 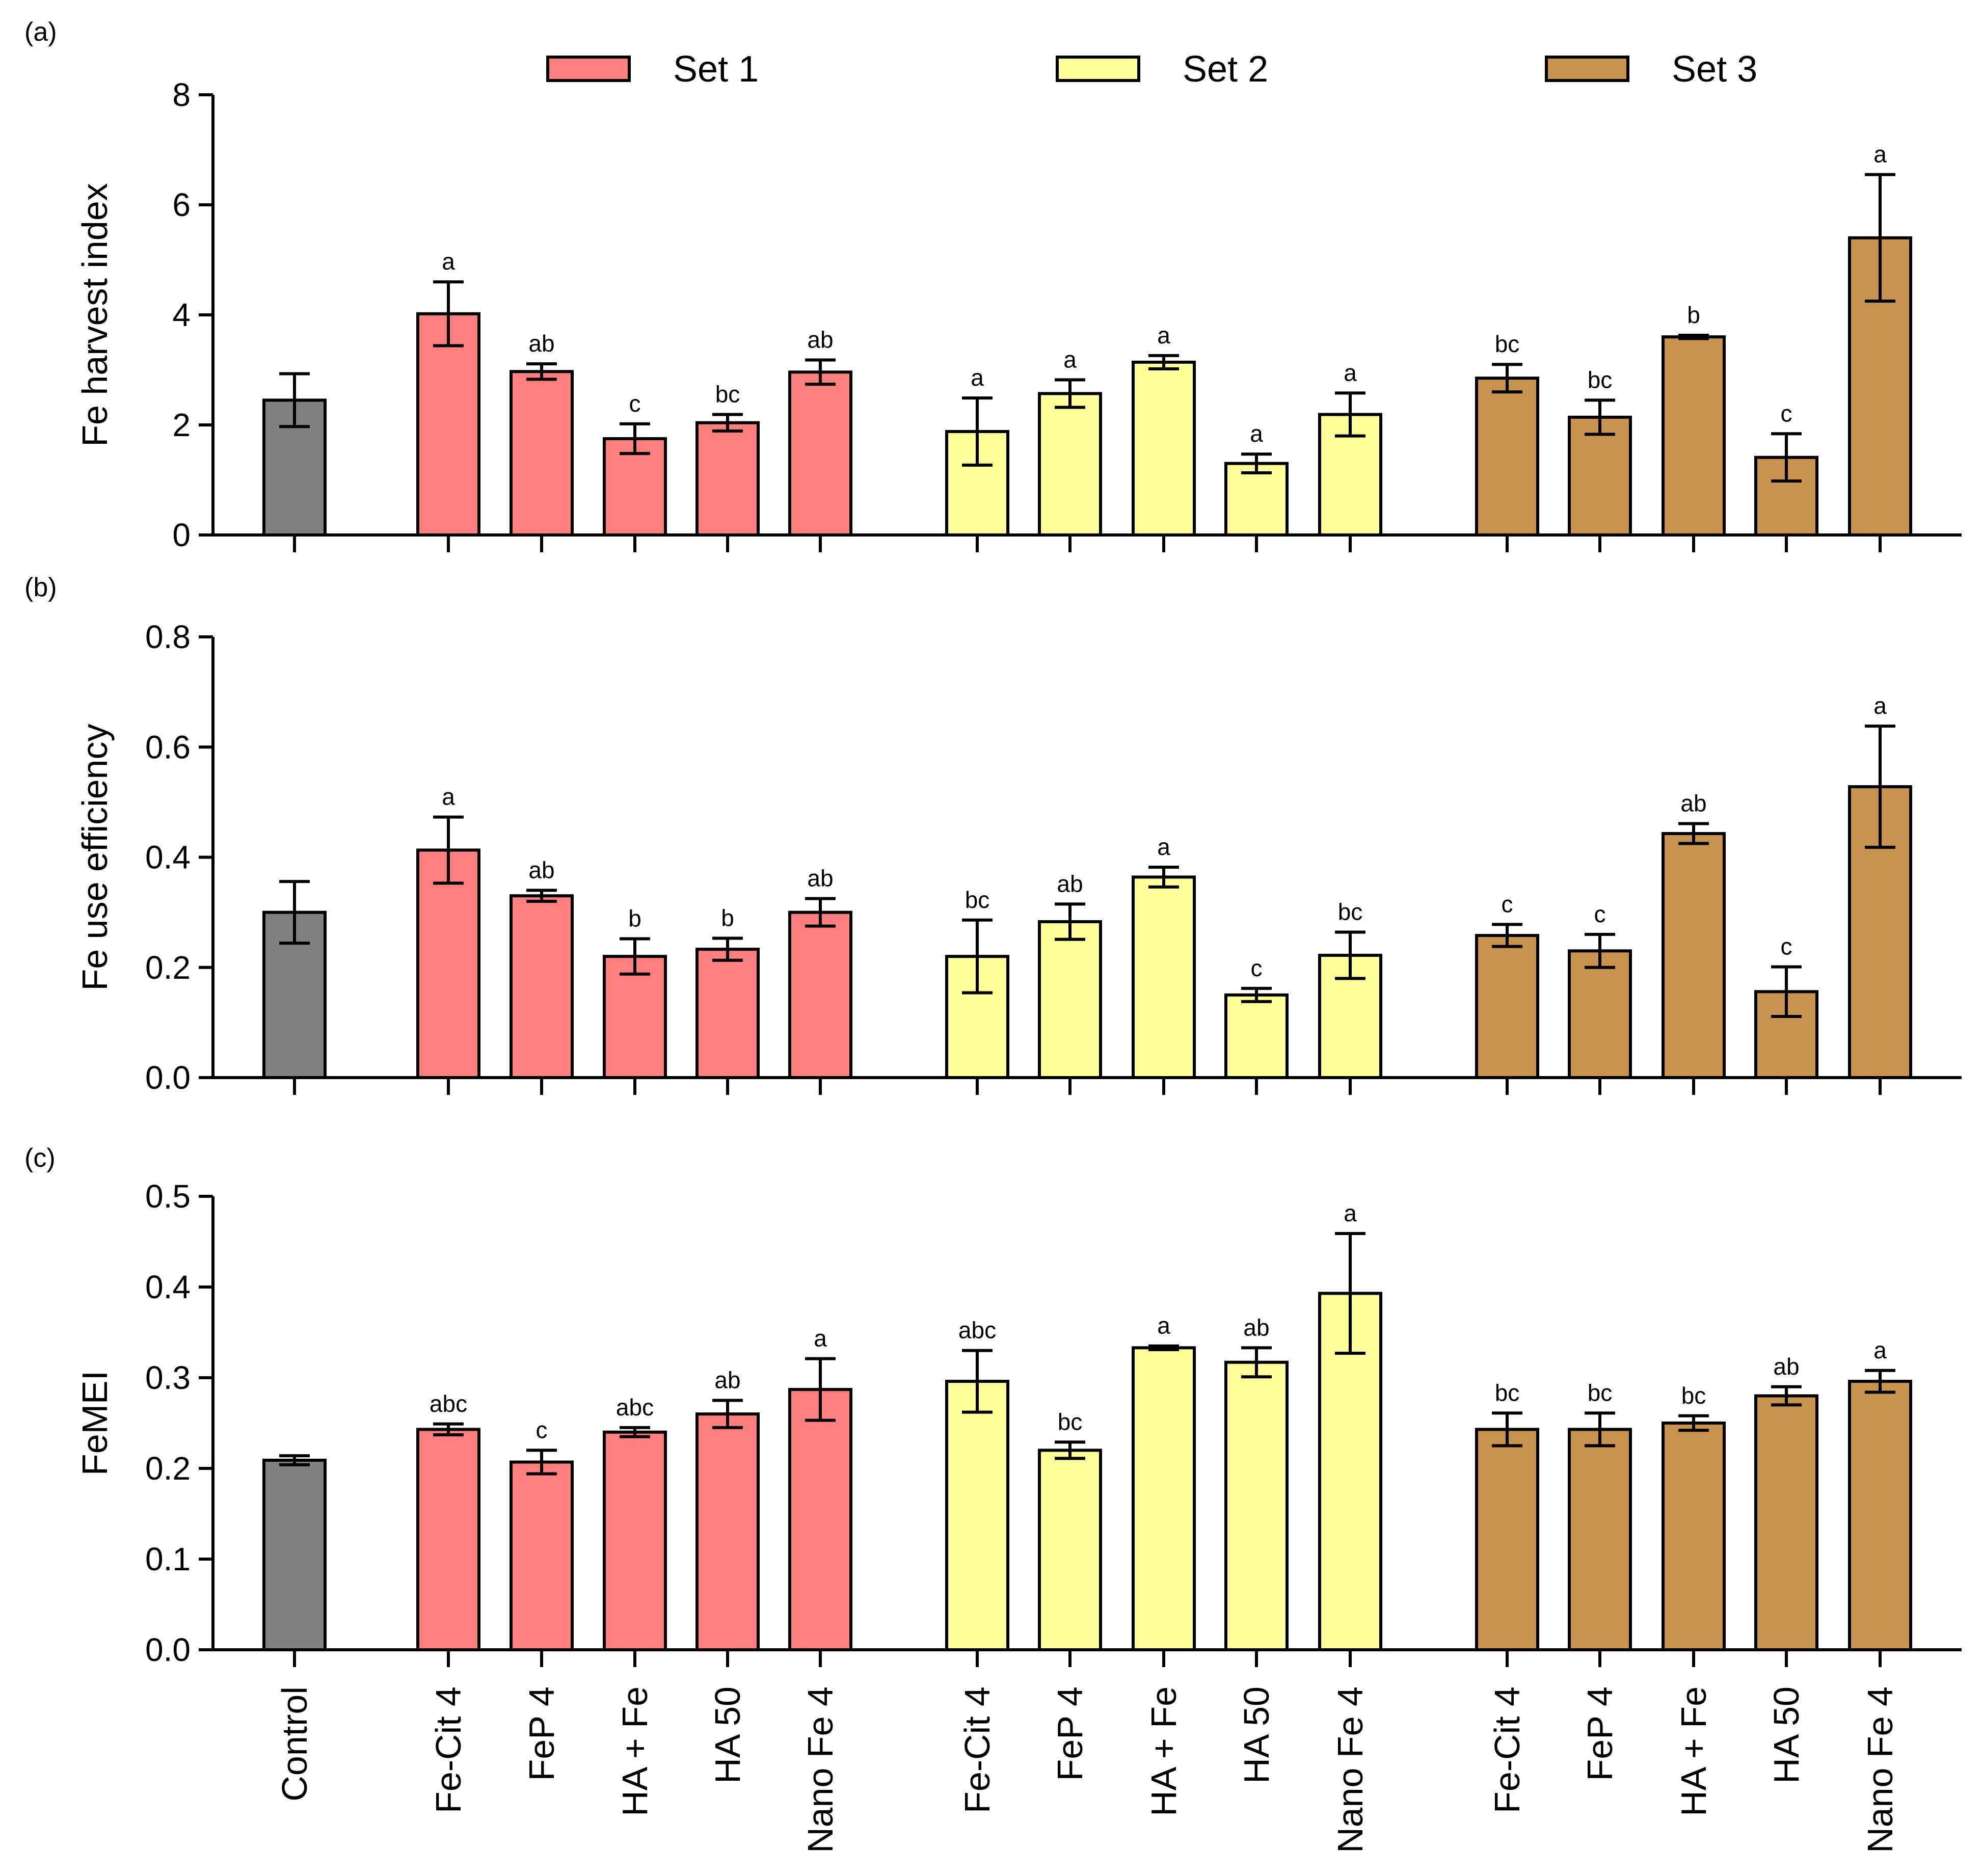 What do you see at coordinates (168, 1649) in the screenshot?
I see `y-tick-label: 0.0` at bounding box center [168, 1649].